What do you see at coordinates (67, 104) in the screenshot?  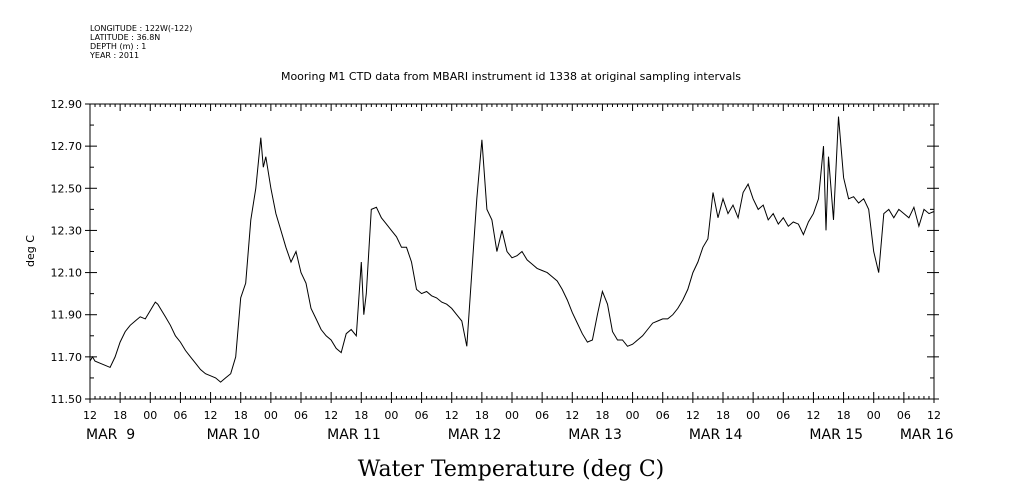 I see `y-tick-label: 12.90` at bounding box center [67, 104].